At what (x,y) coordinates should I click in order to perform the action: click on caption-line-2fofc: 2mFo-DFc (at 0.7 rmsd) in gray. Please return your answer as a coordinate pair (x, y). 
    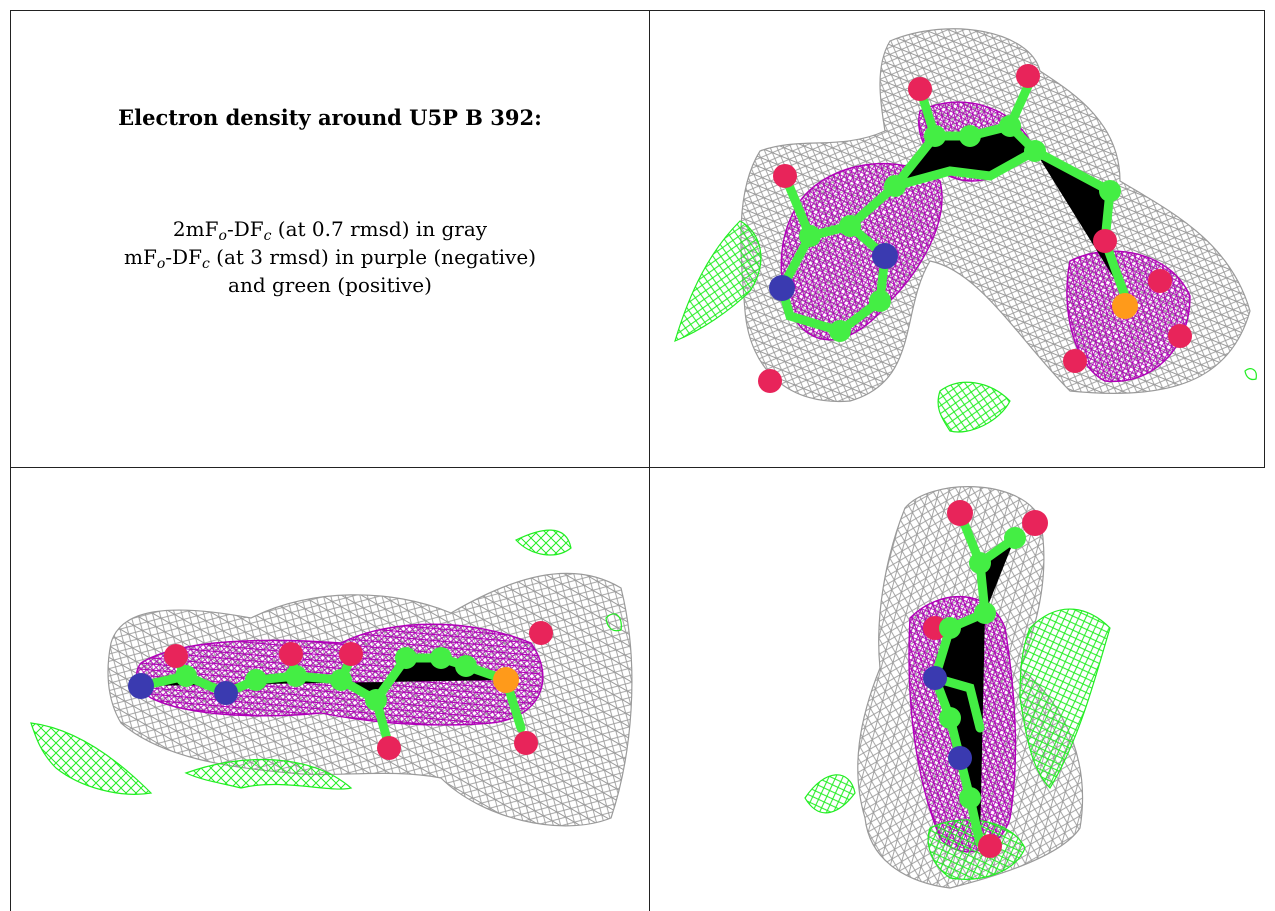
    Looking at the image, I should click on (330, 229).